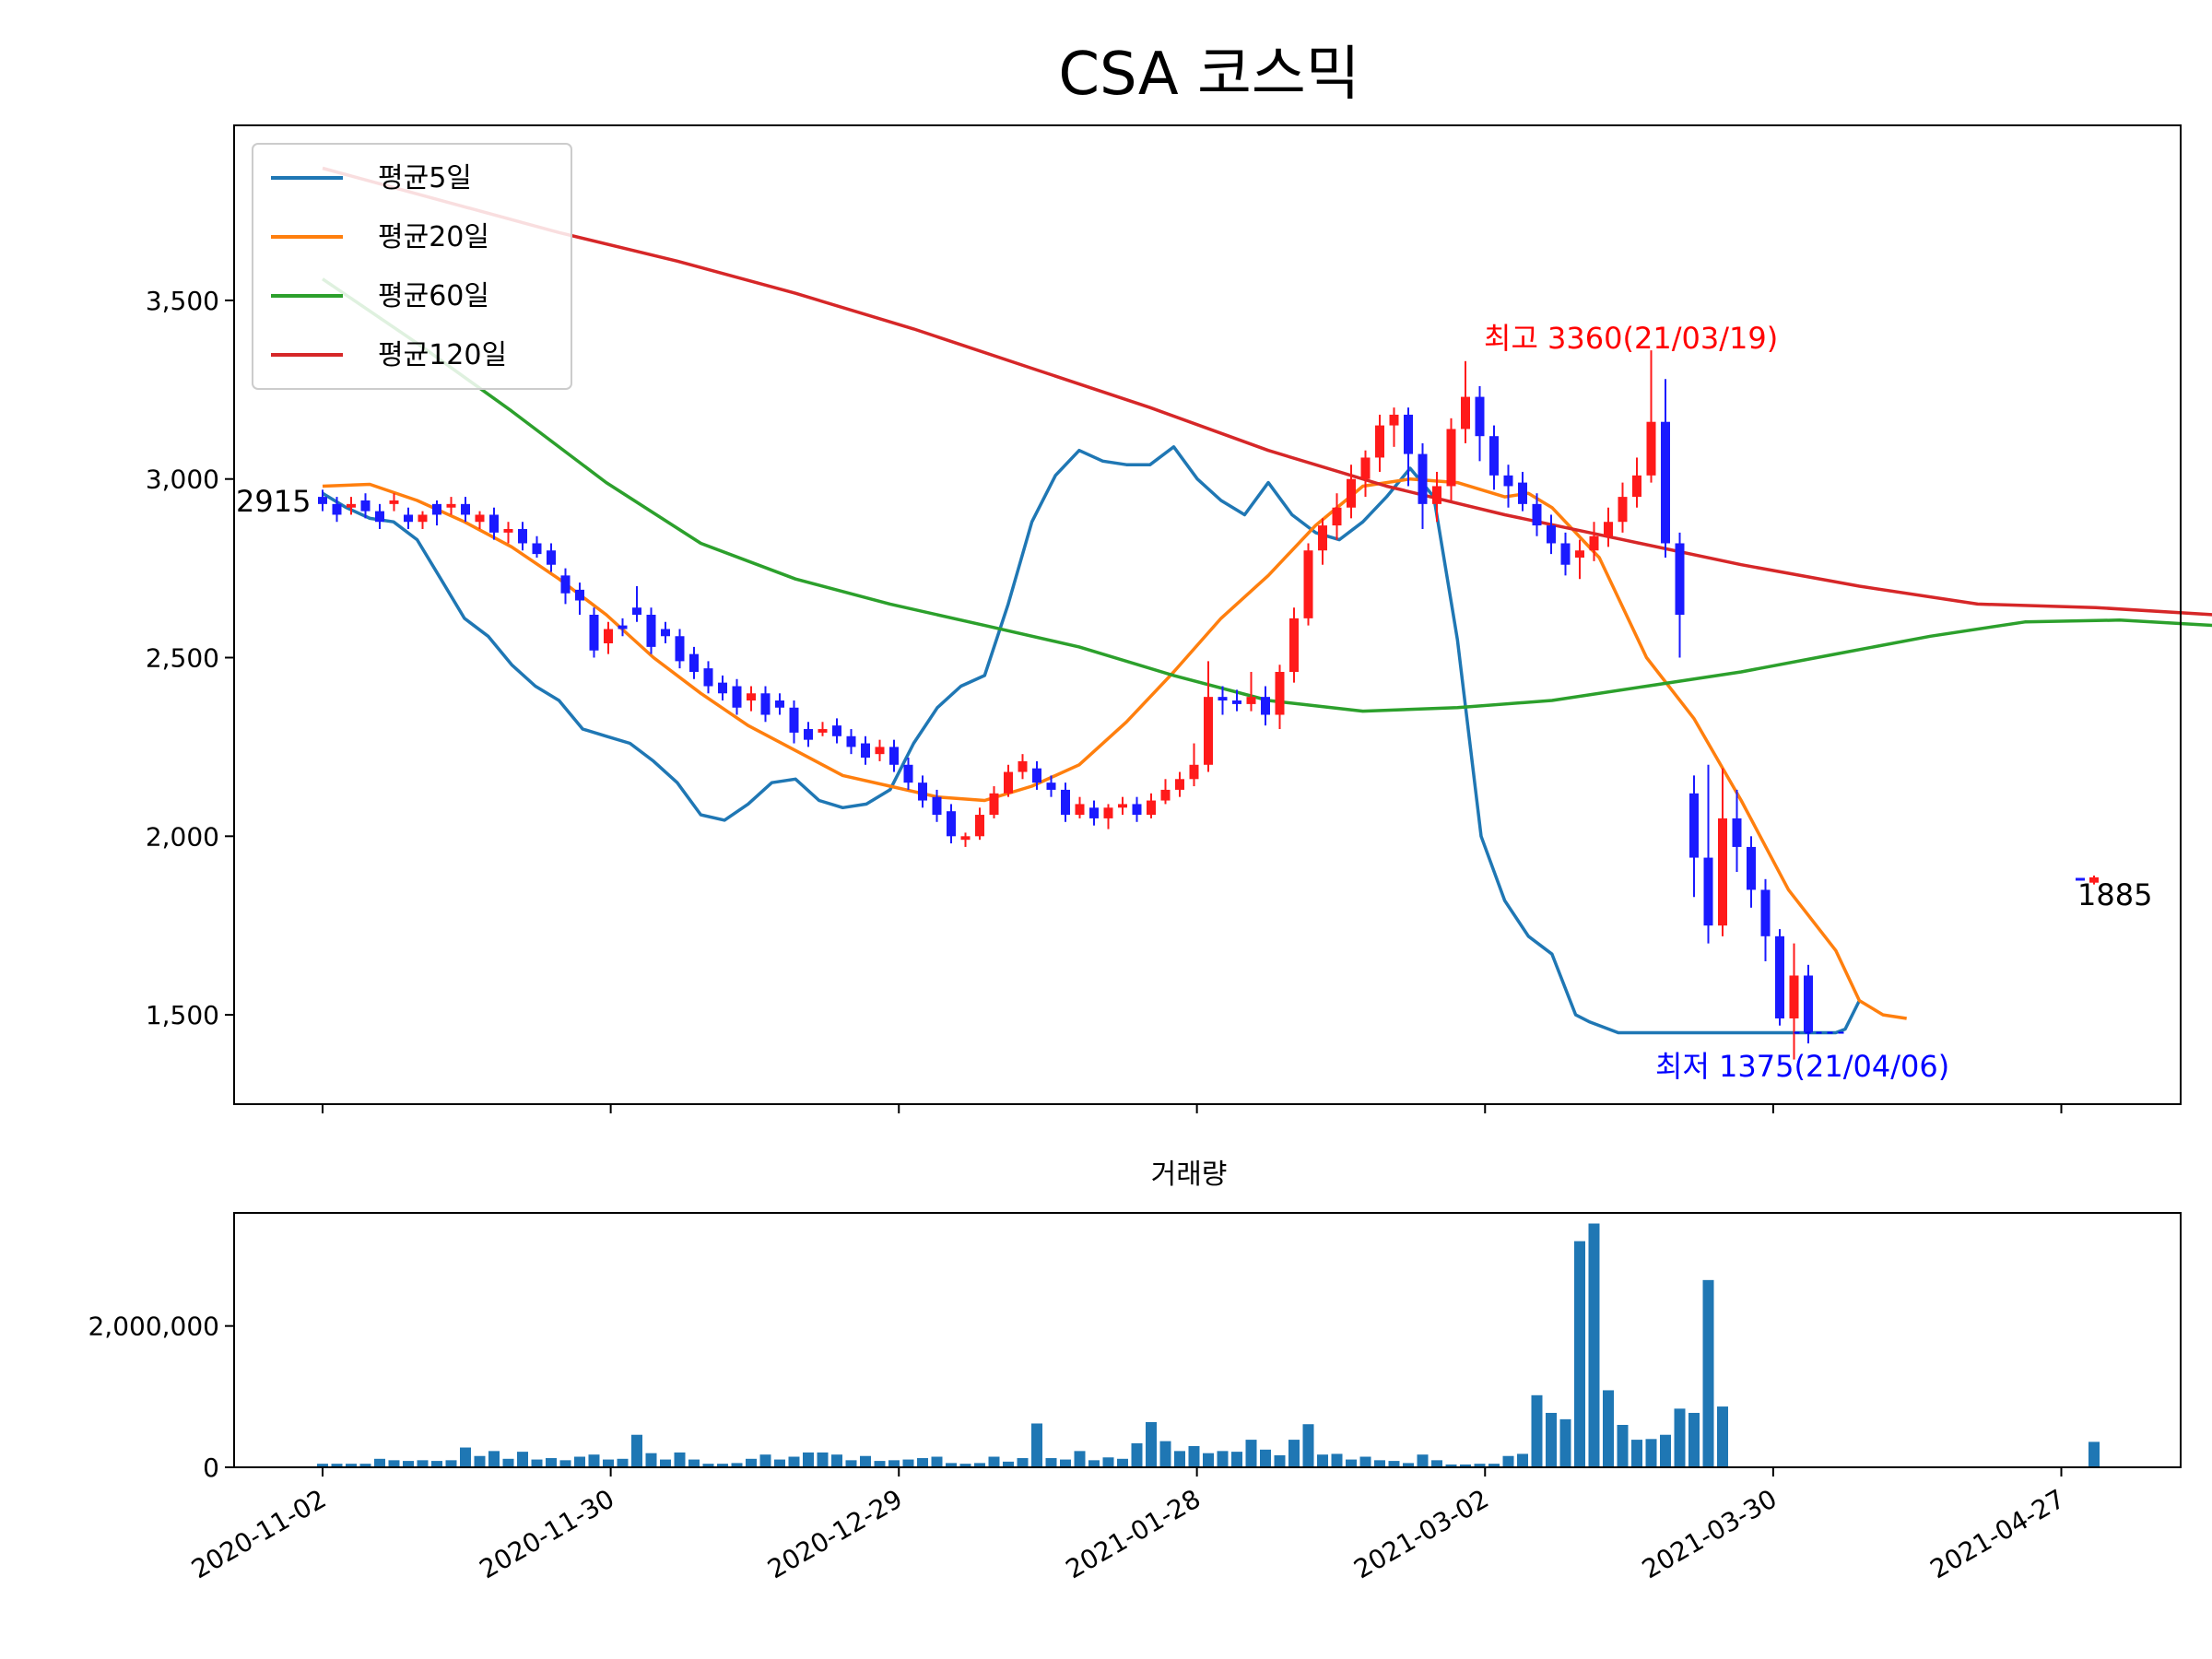 The image size is (2212, 1659). Describe the element at coordinates (412, 266) in the screenshot. I see `legend-box` at that location.